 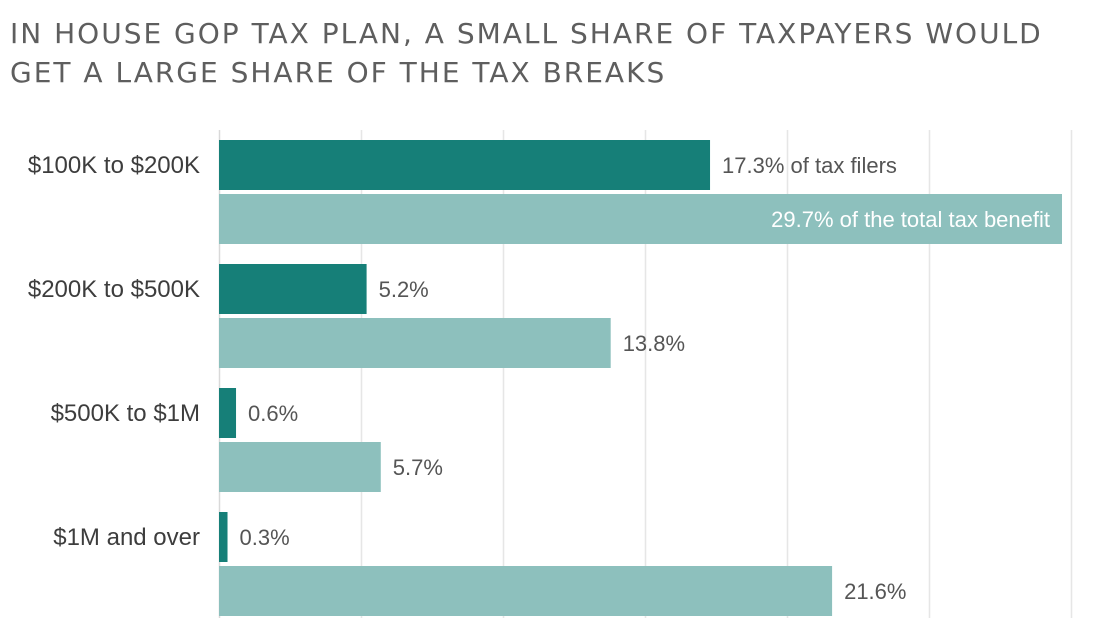 I want to click on data-label: 0.3%, so click(x=265, y=537).